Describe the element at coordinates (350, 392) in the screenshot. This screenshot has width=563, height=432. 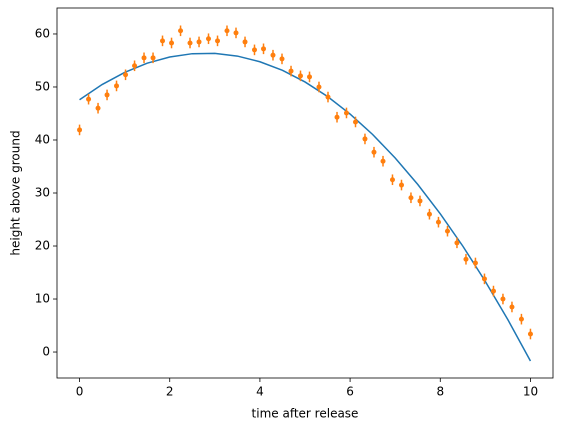
I see `x-tick-label: 6` at that location.